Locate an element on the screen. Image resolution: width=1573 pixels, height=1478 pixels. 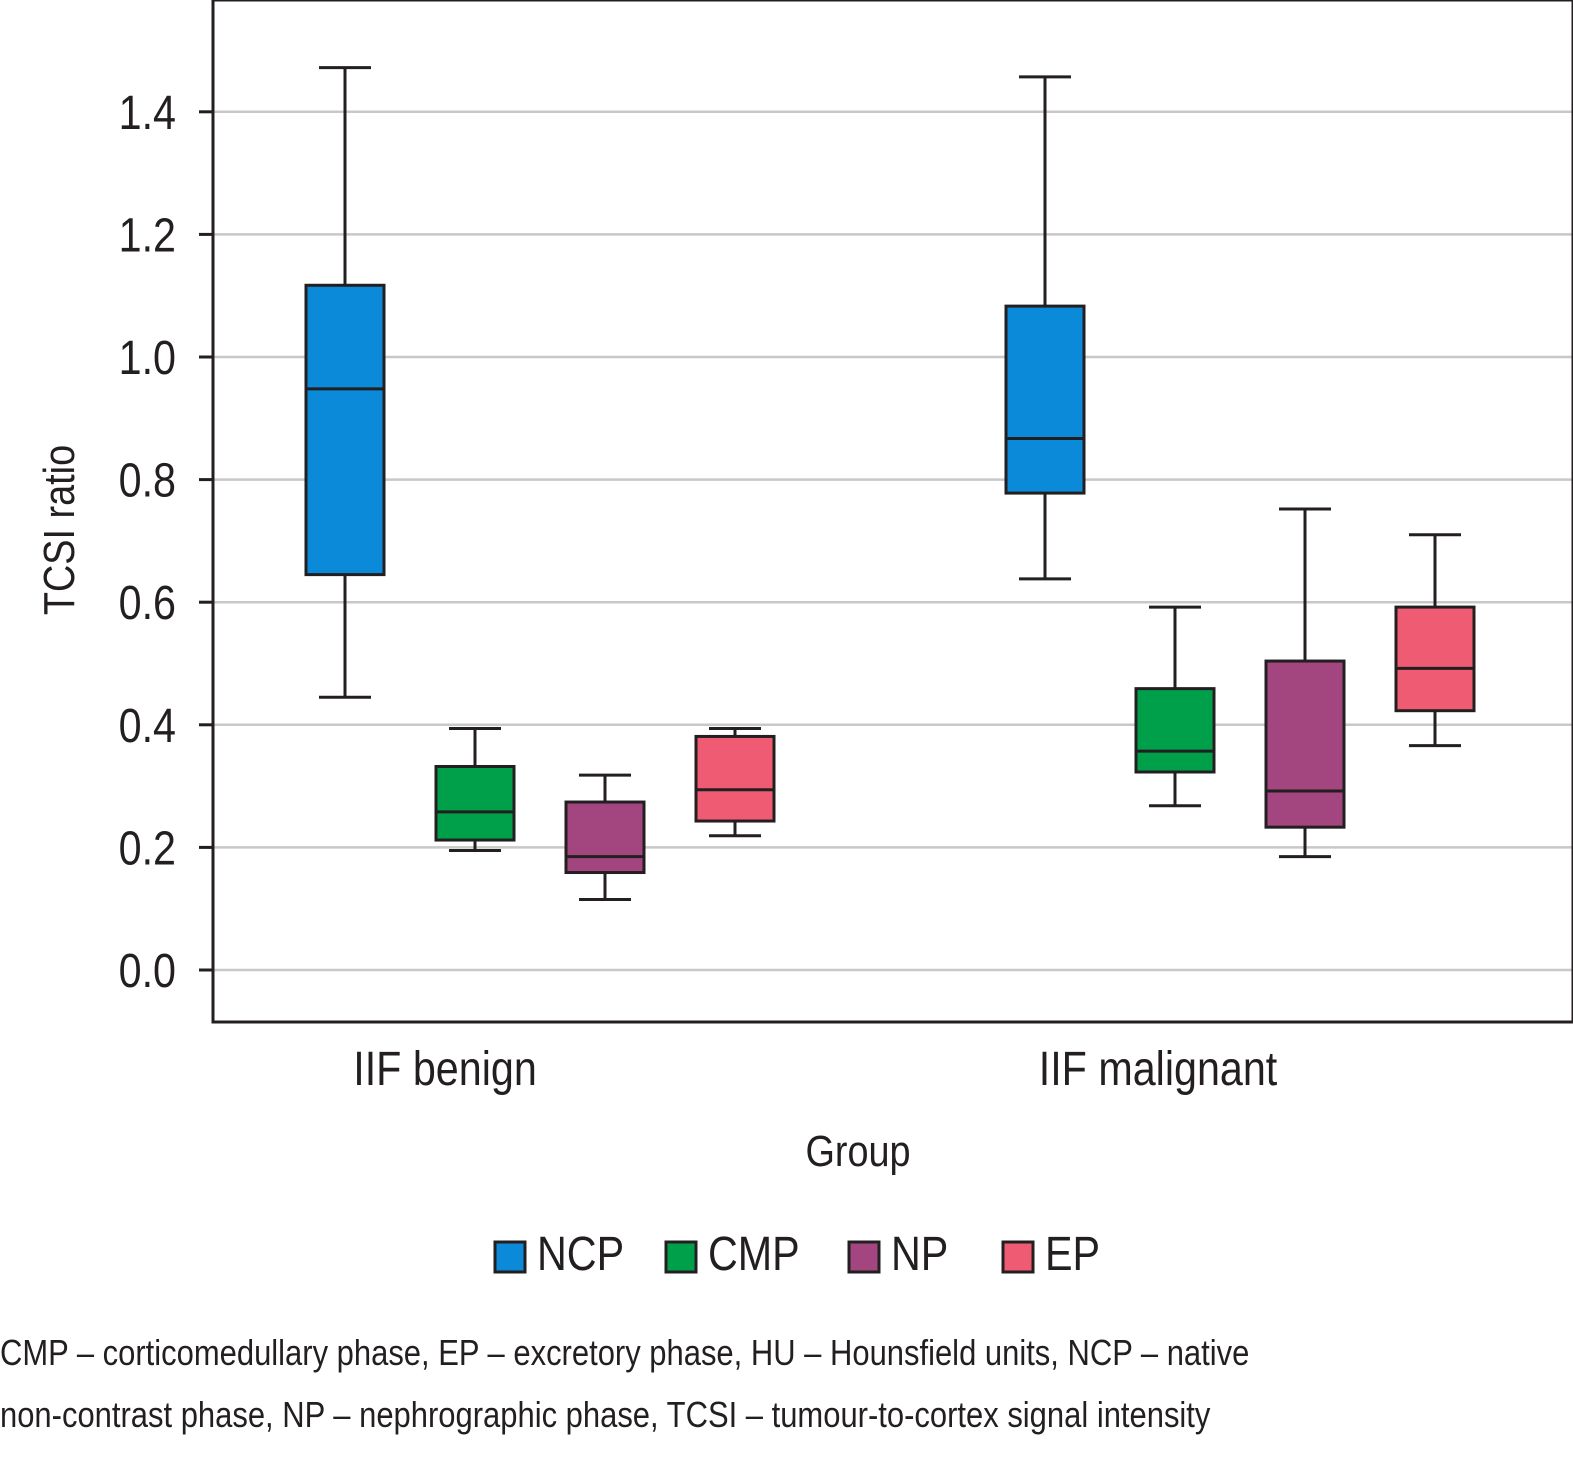
y-tick-label: 1.0 is located at coordinates (147, 358).